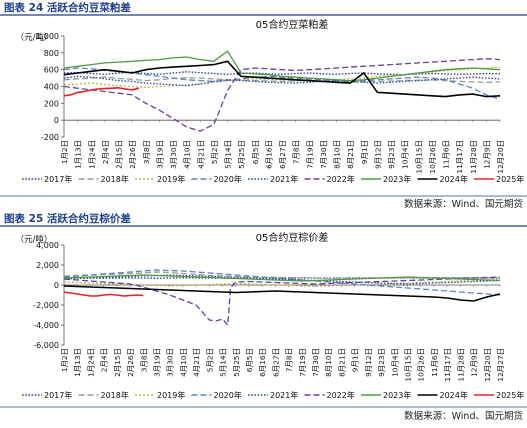 The height and width of the screenshot is (428, 527). Describe the element at coordinates (103, 294) in the screenshot. I see `series-line-2025` at that location.